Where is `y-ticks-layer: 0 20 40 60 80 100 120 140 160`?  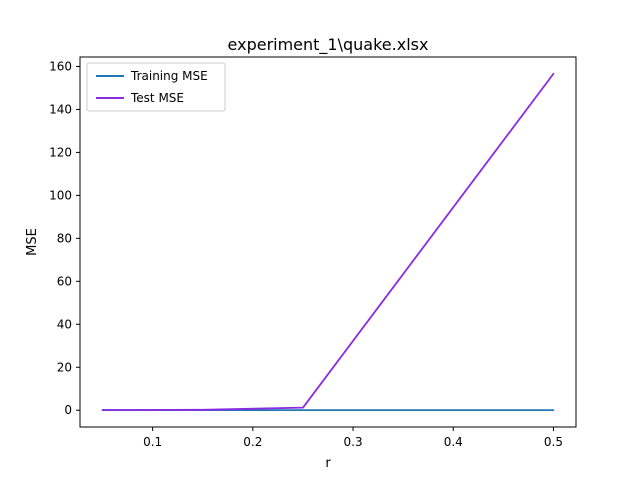 y-ticks-layer: 0 20 40 60 80 100 120 140 160 is located at coordinates (64, 238).